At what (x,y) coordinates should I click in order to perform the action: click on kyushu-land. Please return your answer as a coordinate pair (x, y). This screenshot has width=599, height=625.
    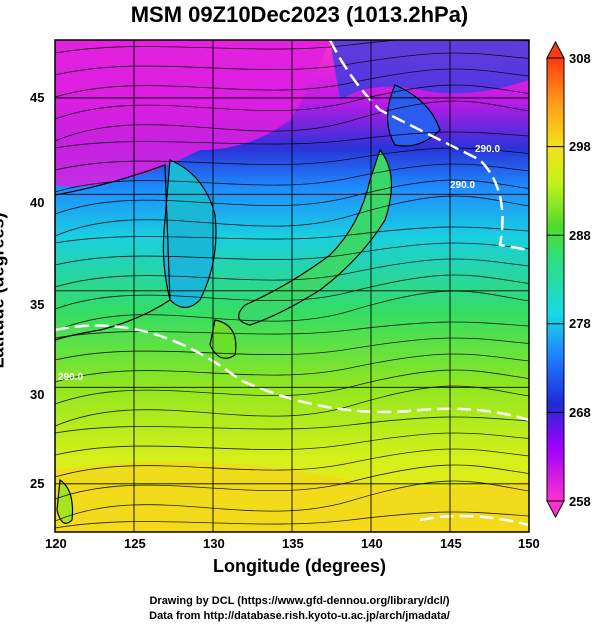
    Looking at the image, I should click on (223, 339).